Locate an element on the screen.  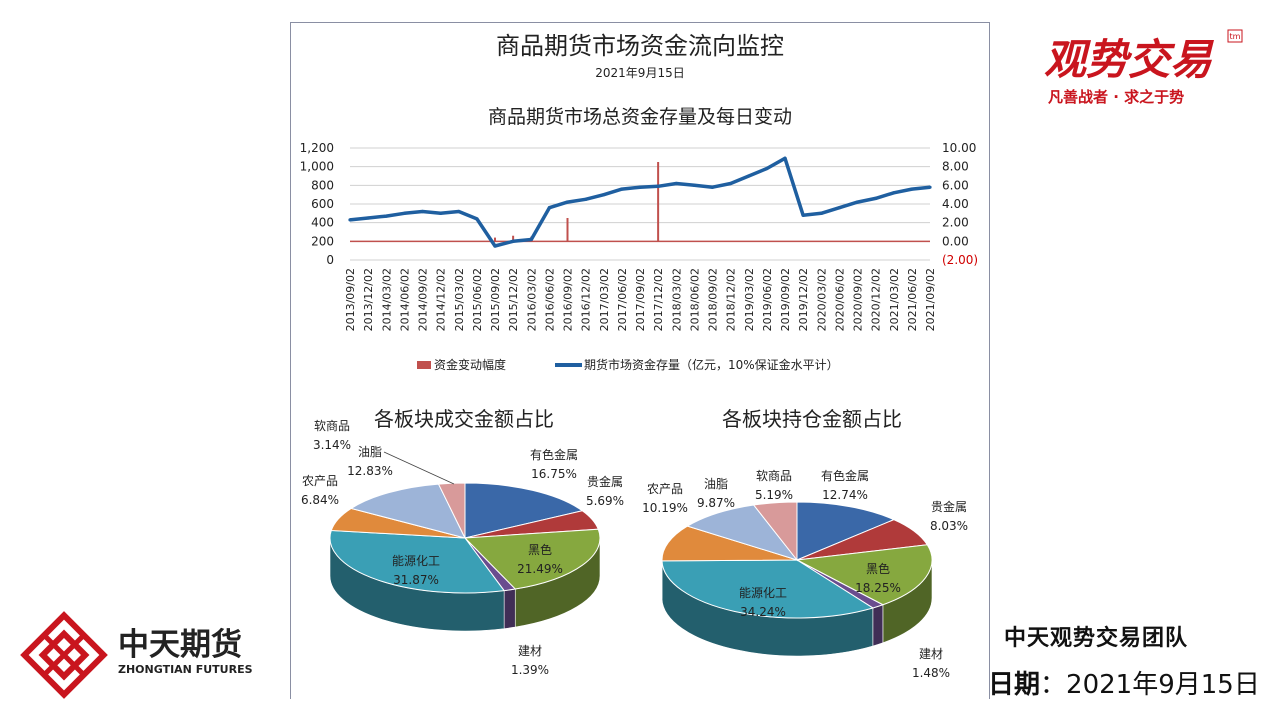
x-tick-label: 2017/03/02 is located at coordinates (604, 299).